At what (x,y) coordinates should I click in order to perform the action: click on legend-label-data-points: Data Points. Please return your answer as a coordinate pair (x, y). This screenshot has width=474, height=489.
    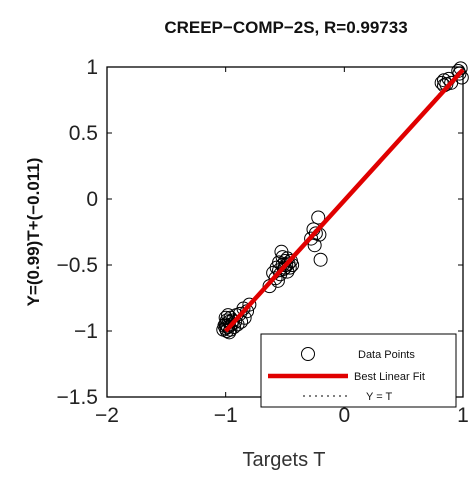
    Looking at the image, I should click on (386, 355).